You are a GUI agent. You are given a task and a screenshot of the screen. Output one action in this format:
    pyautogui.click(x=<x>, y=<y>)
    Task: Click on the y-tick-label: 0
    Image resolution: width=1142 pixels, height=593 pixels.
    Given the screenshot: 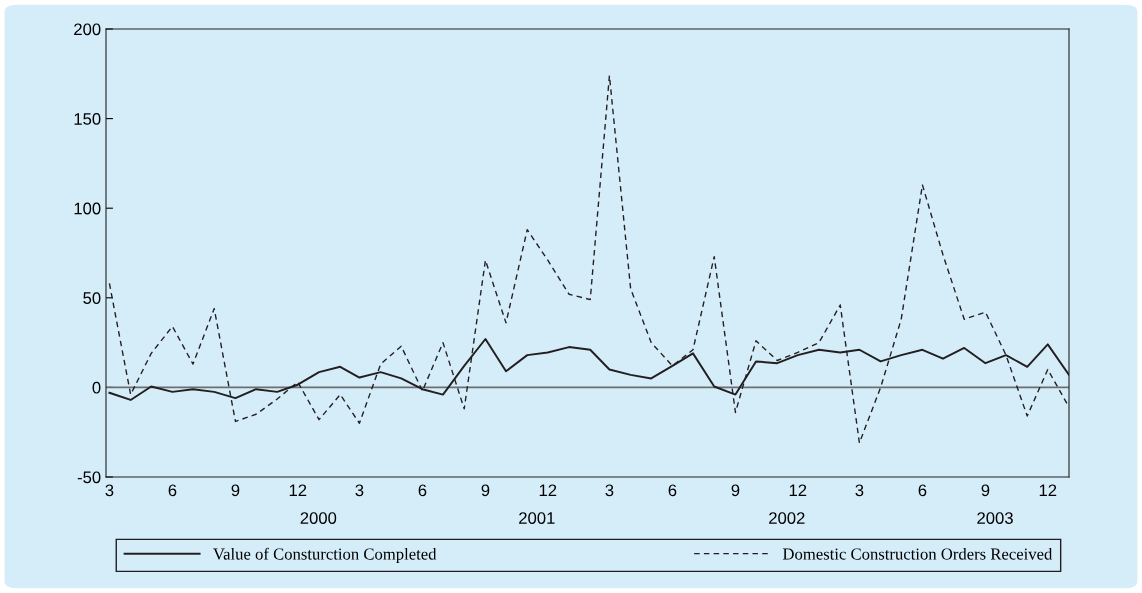 What is the action you would take?
    pyautogui.click(x=96, y=387)
    